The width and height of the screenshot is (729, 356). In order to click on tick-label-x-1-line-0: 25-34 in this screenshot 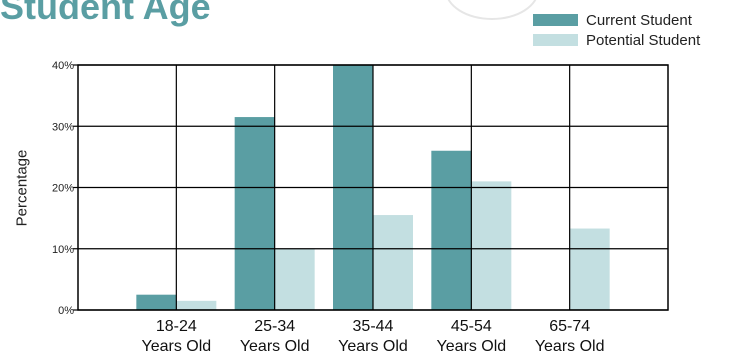, I will do `click(274, 326)`.